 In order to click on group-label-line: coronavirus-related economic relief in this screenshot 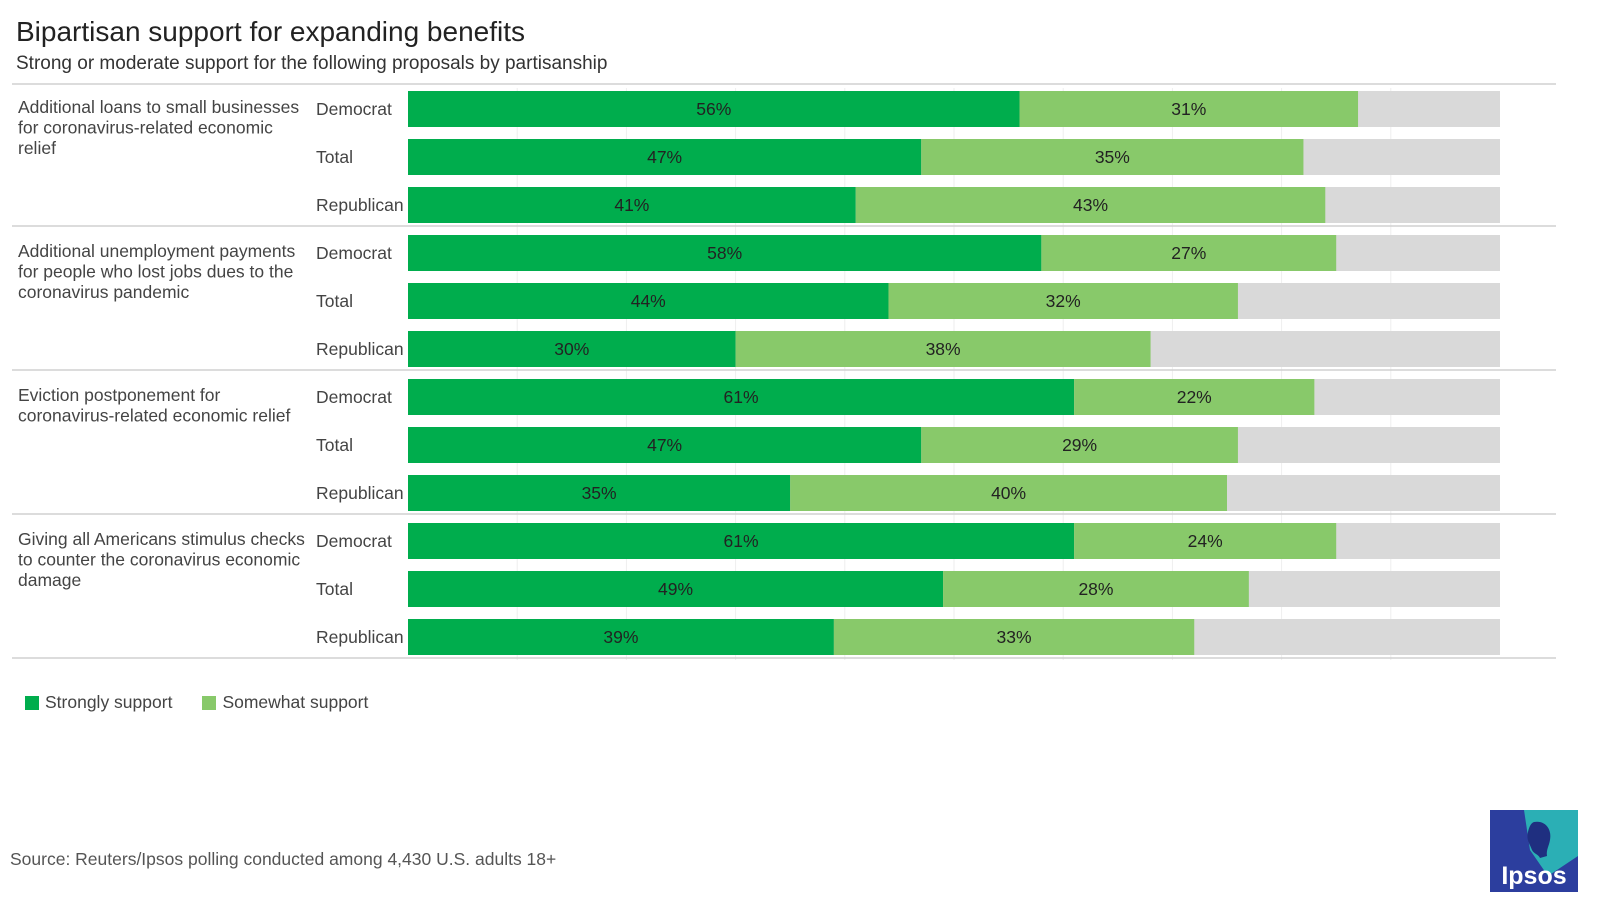, I will do `click(154, 416)`.